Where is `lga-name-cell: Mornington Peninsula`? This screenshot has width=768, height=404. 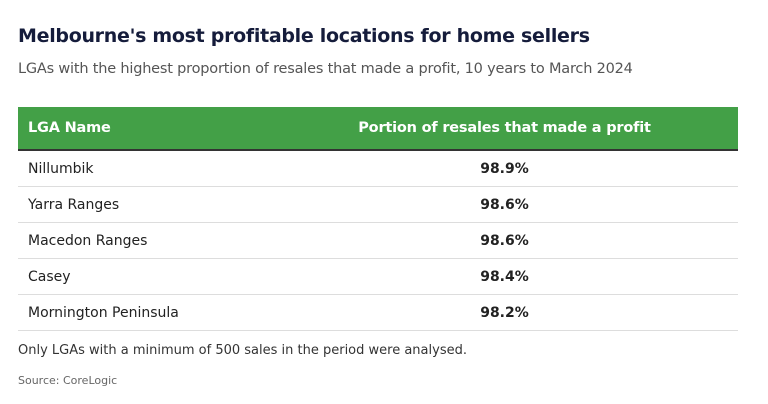 lga-name-cell: Mornington Peninsula is located at coordinates (144, 312).